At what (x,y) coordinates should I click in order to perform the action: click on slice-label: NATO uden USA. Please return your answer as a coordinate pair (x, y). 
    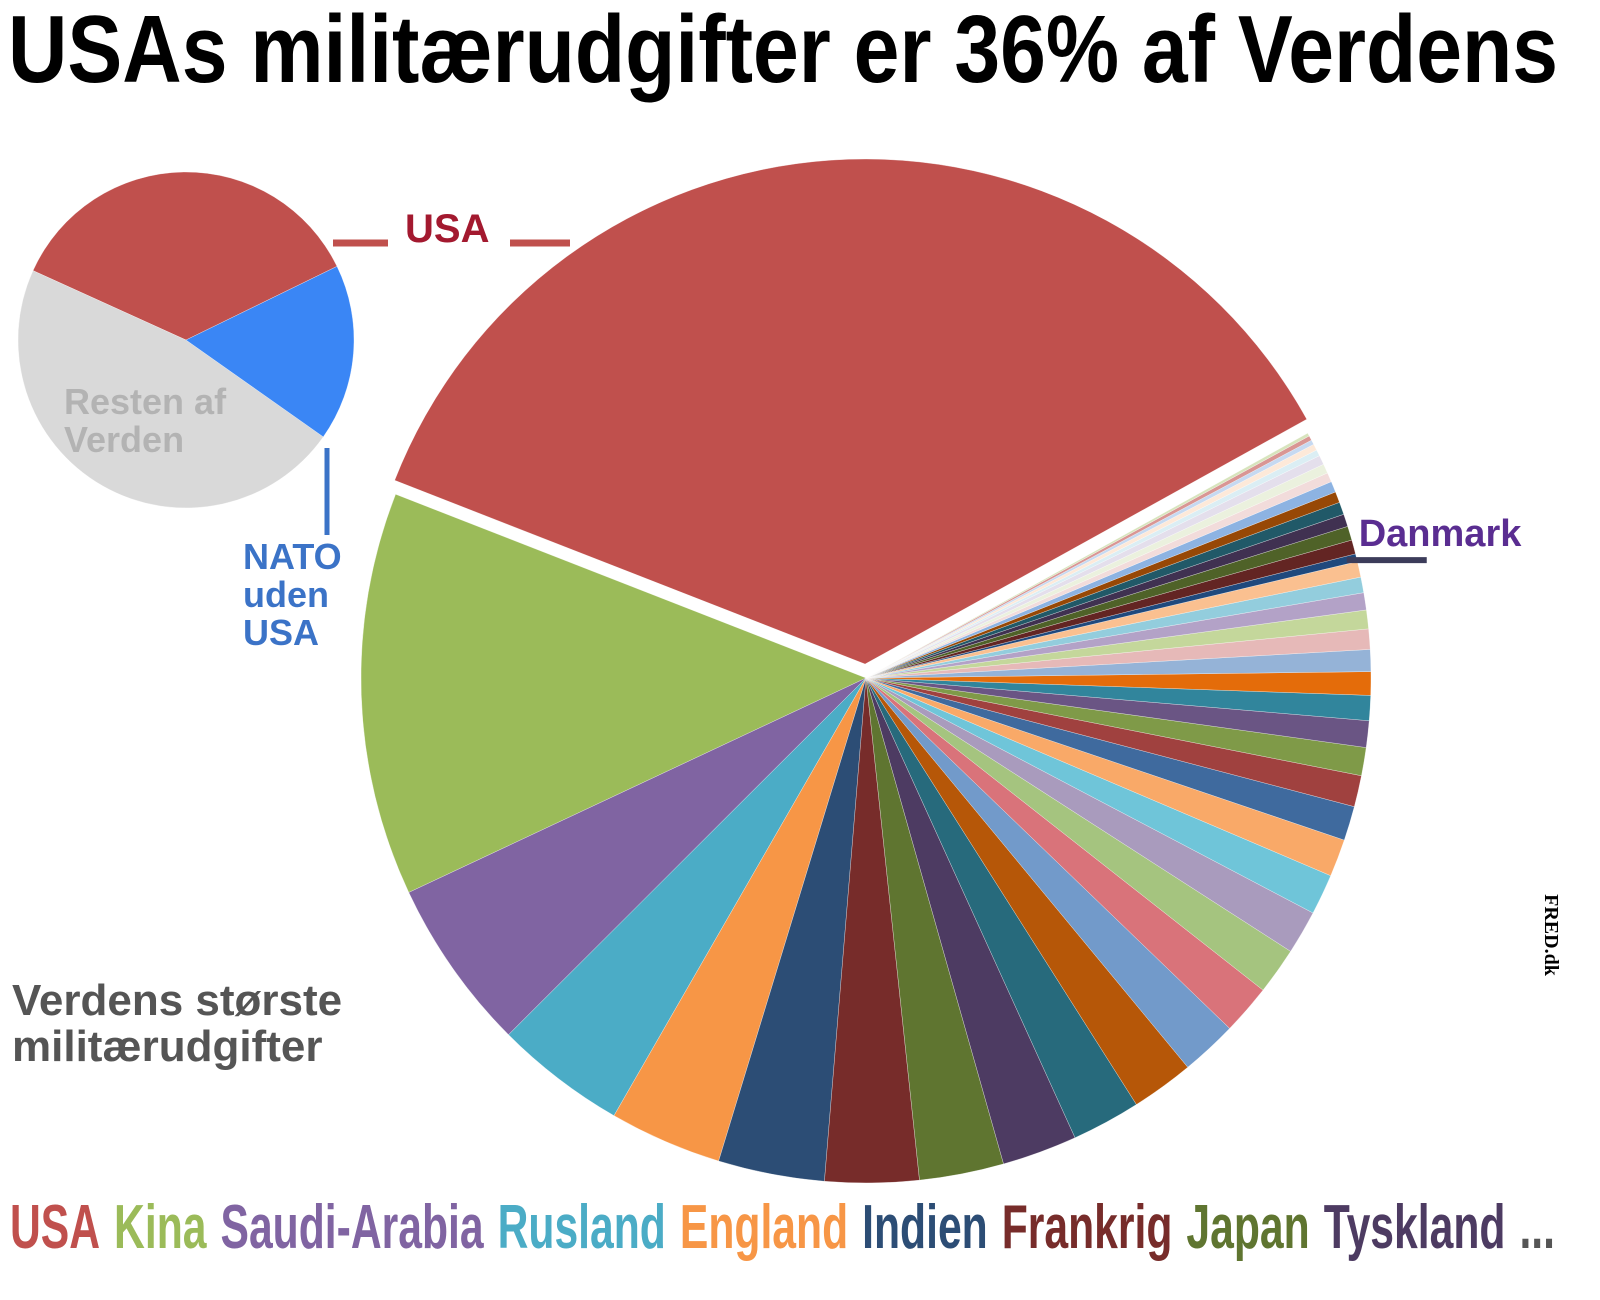
    Looking at the image, I should click on (292, 594).